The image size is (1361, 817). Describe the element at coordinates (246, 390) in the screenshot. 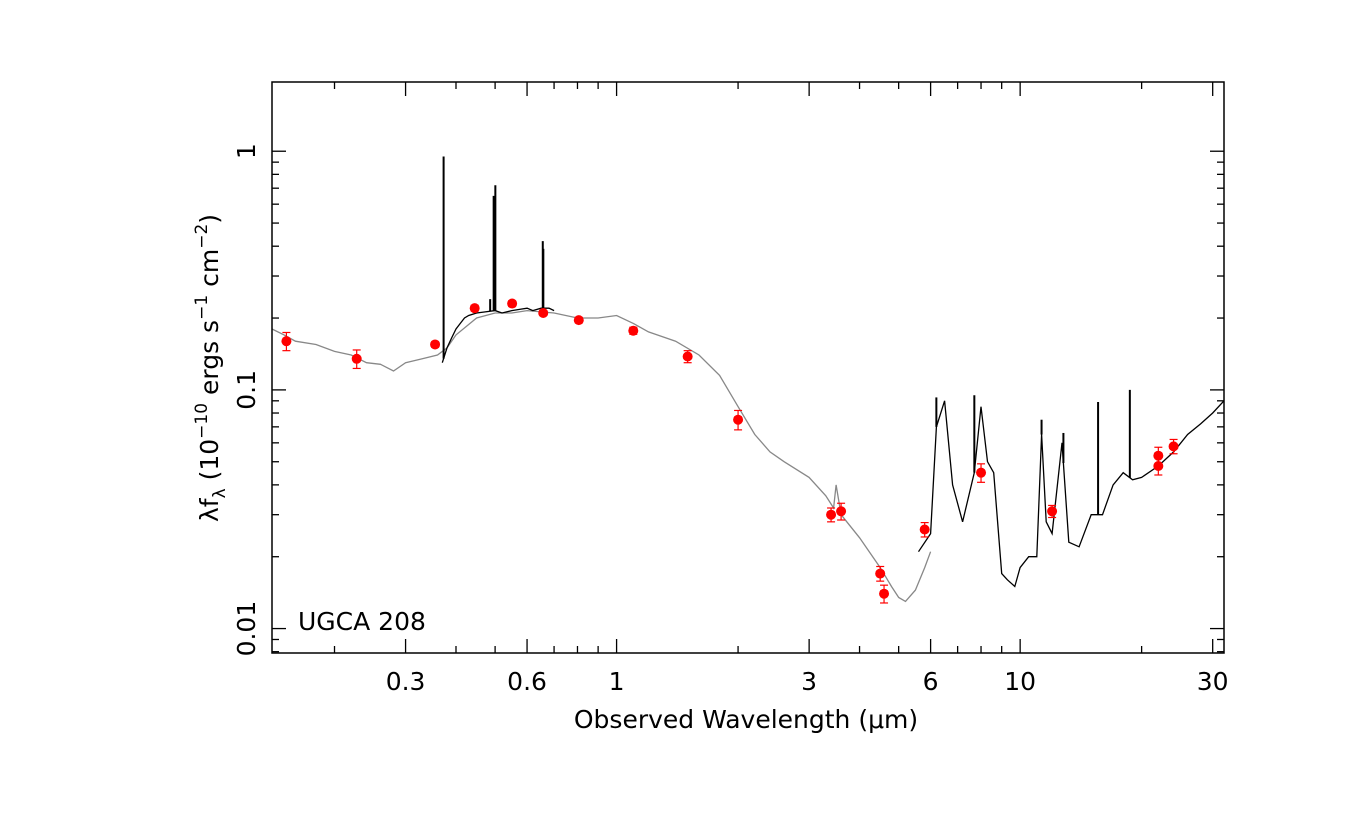

I see `y-tick-label: 0.1` at that location.